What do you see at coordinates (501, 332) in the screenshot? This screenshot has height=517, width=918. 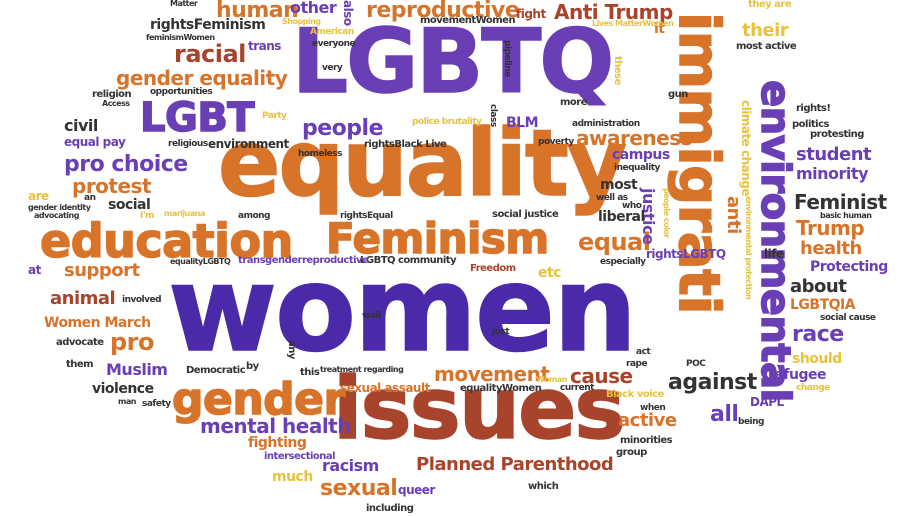 I see `word-just: just` at bounding box center [501, 332].